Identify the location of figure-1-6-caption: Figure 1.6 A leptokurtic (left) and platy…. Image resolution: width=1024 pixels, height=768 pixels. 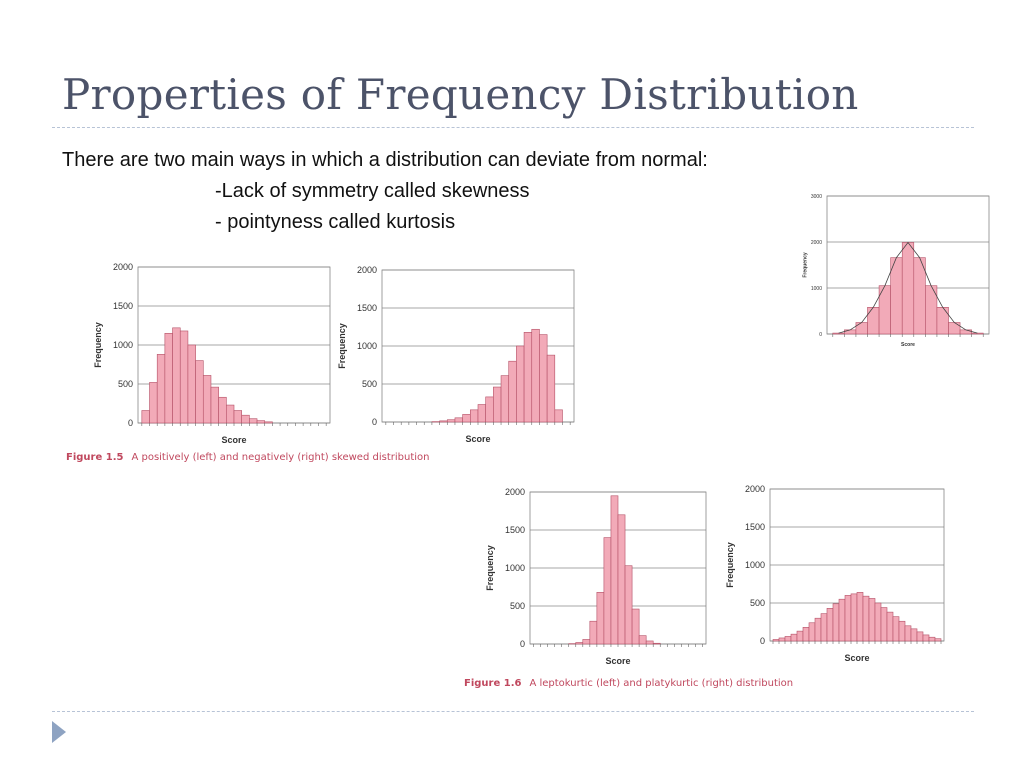
(628, 683).